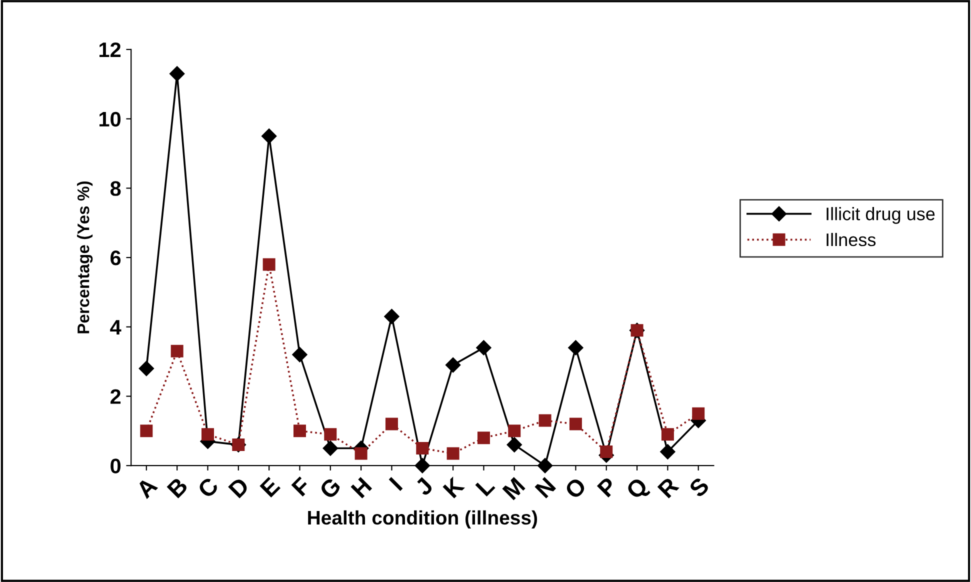 The image size is (971, 582). Describe the element at coordinates (545, 487) in the screenshot. I see `x-tick-label: N` at that location.